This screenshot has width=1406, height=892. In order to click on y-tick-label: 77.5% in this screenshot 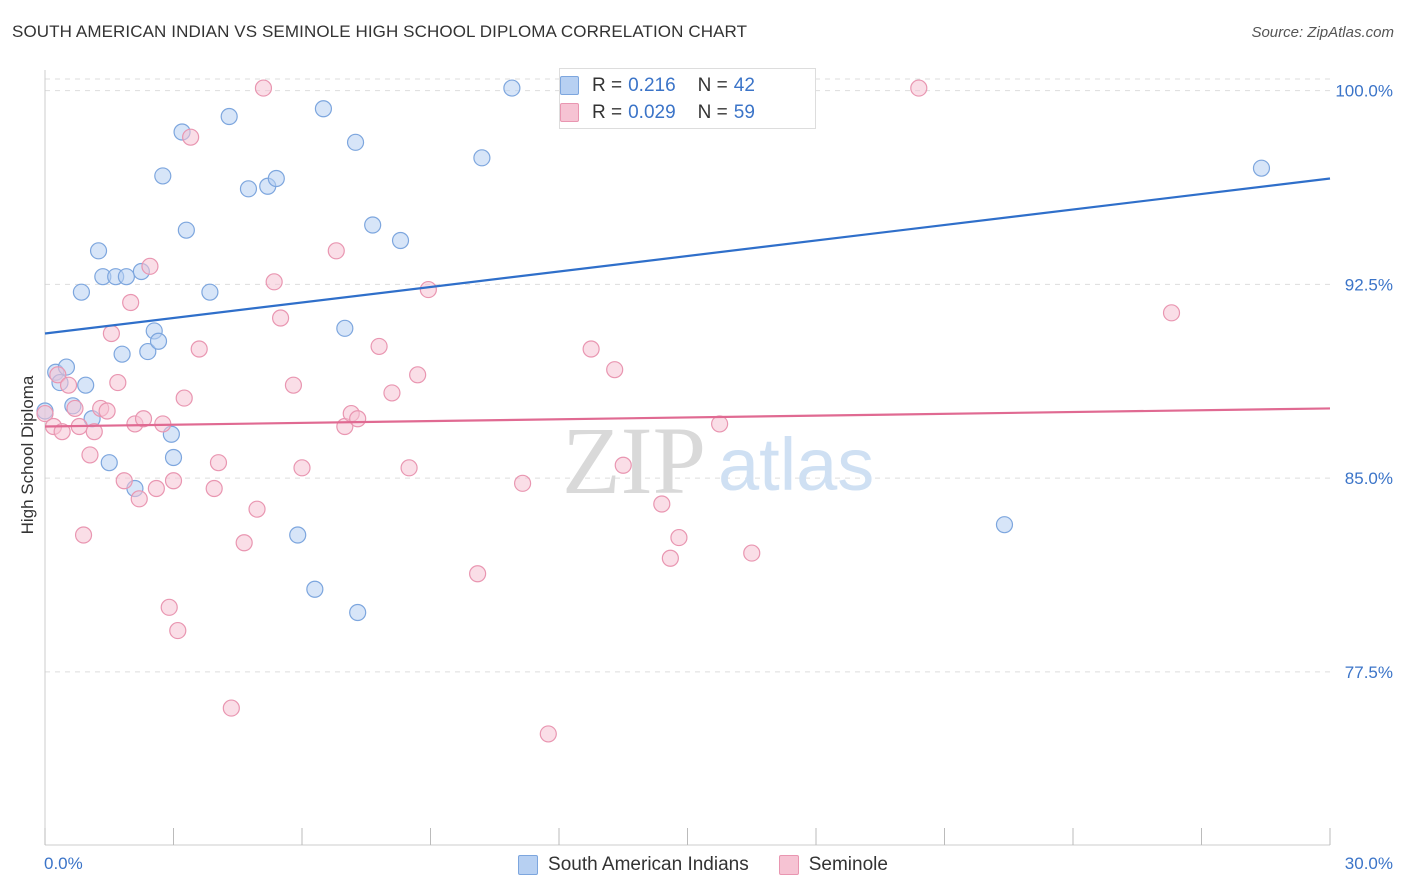, I will do `click(1369, 672)`.